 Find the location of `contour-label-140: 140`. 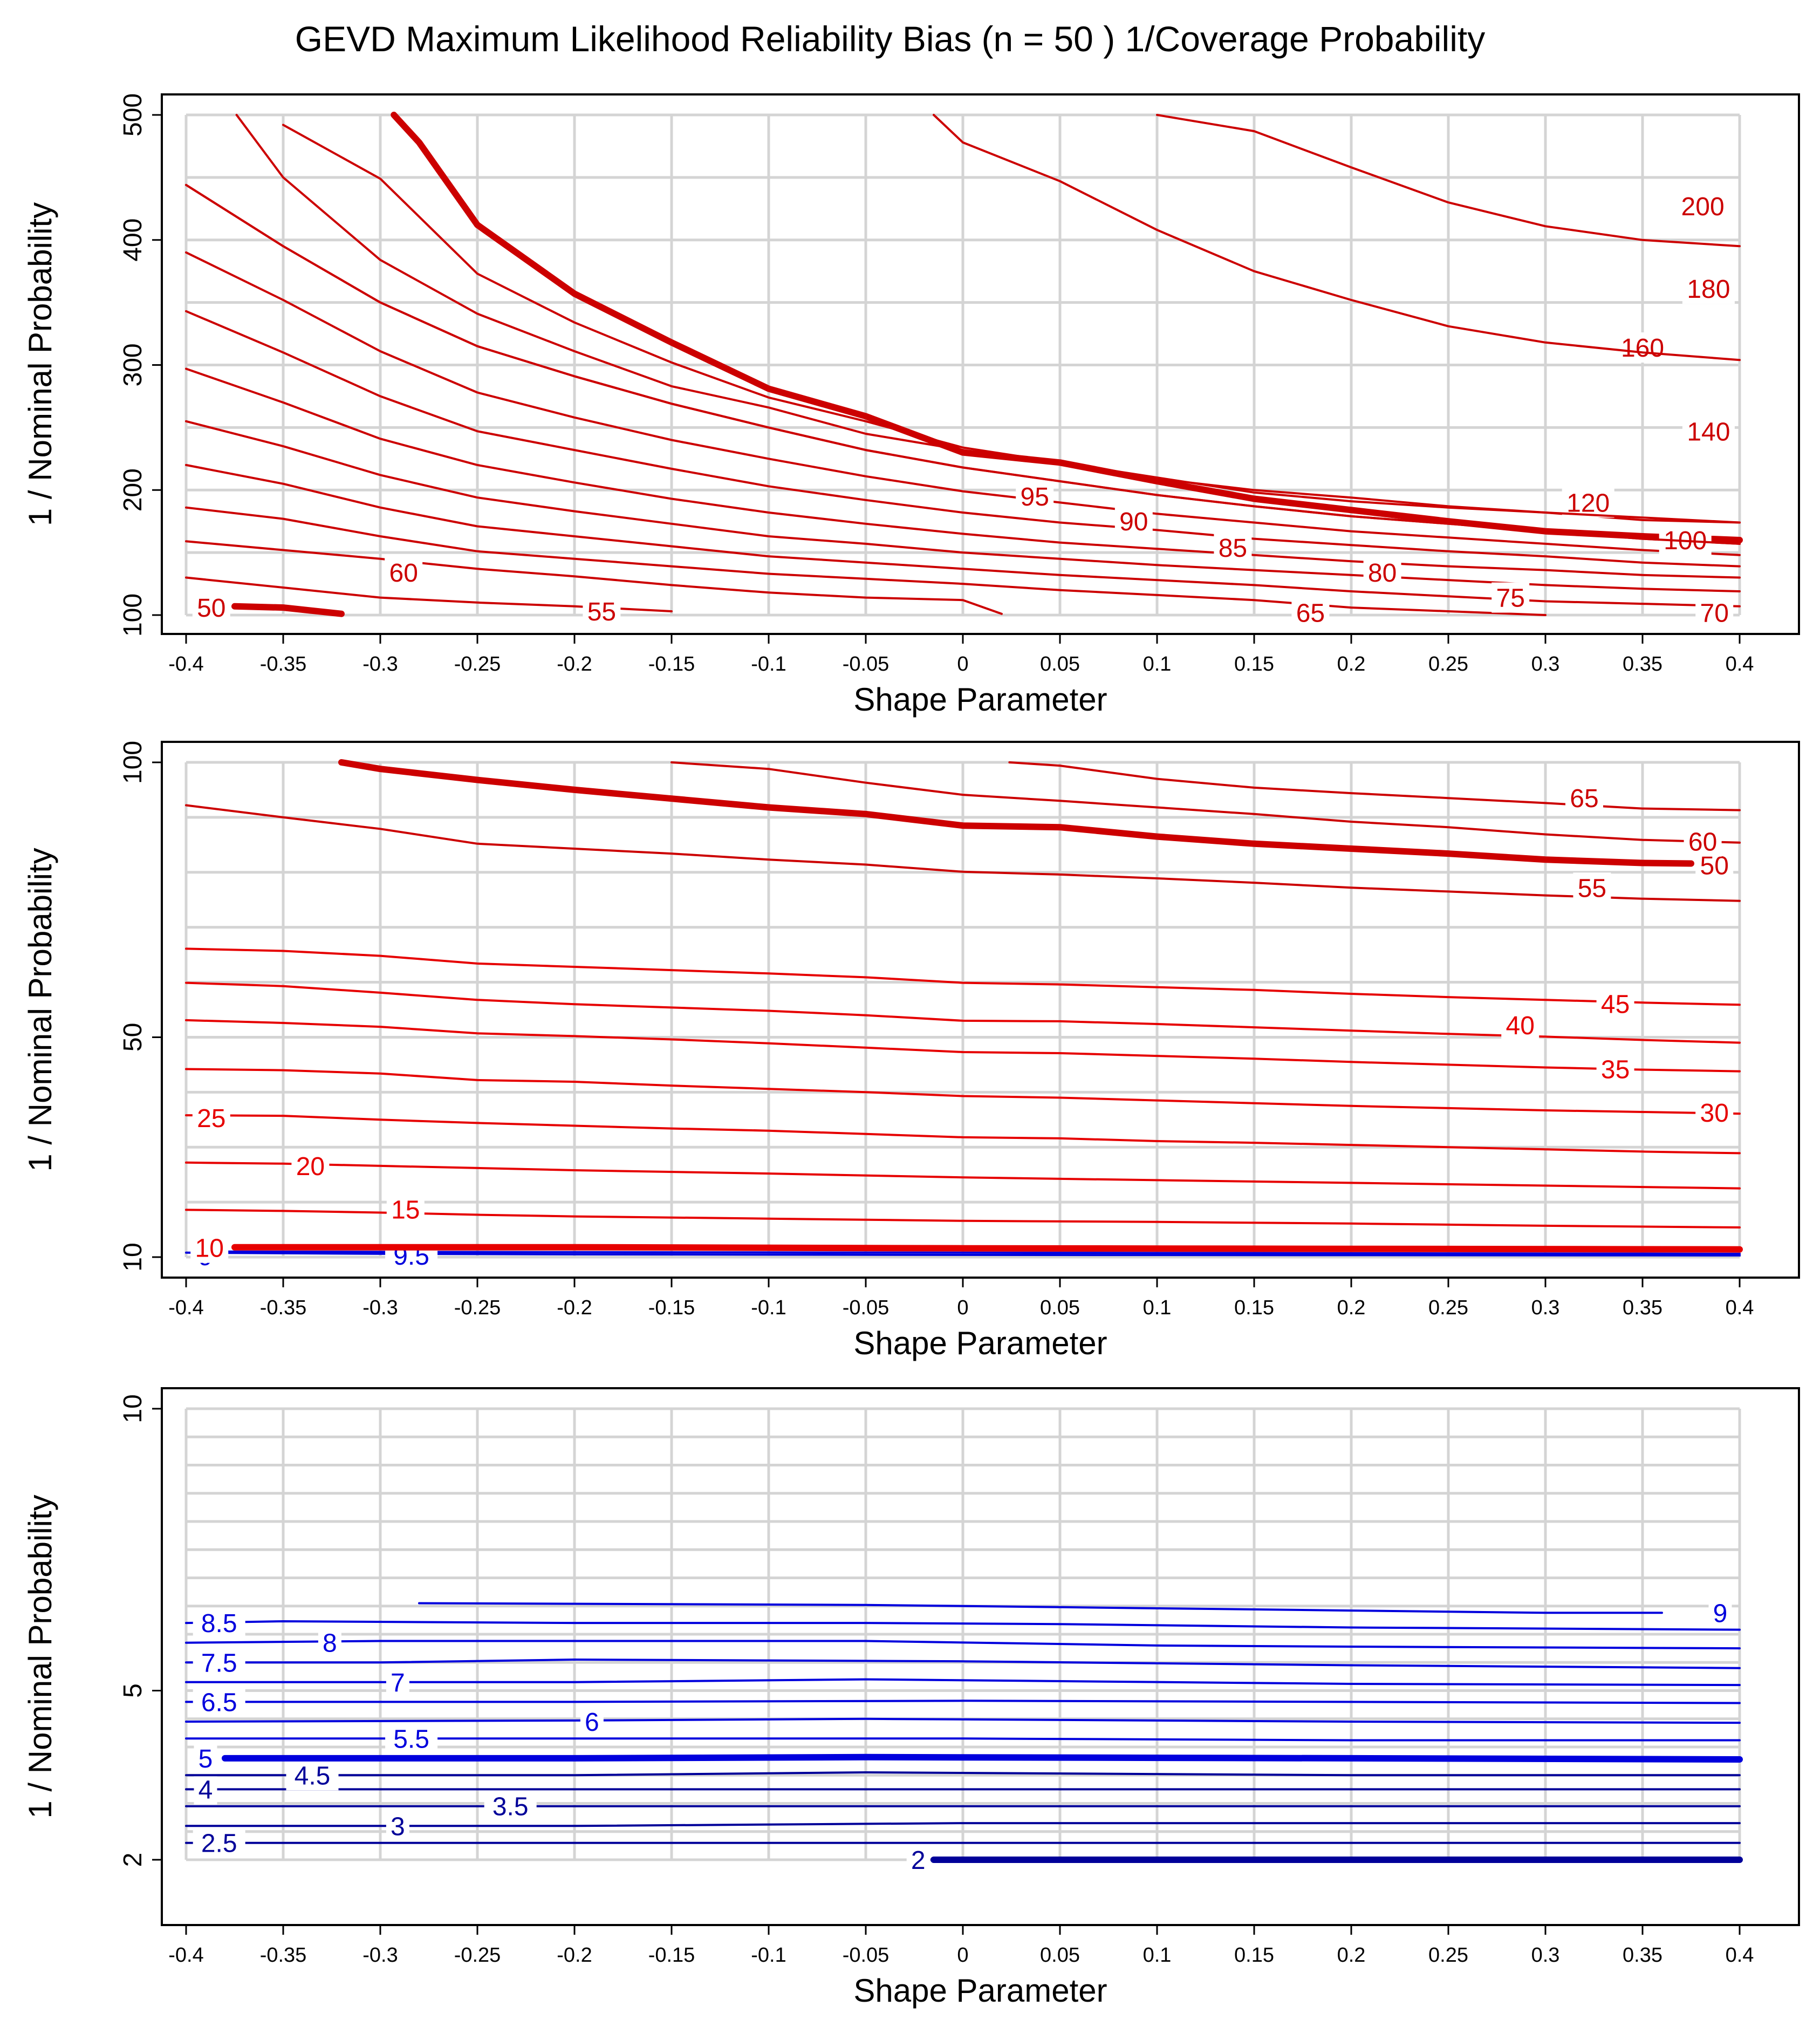

contour-label-140: 140 is located at coordinates (1708, 432).